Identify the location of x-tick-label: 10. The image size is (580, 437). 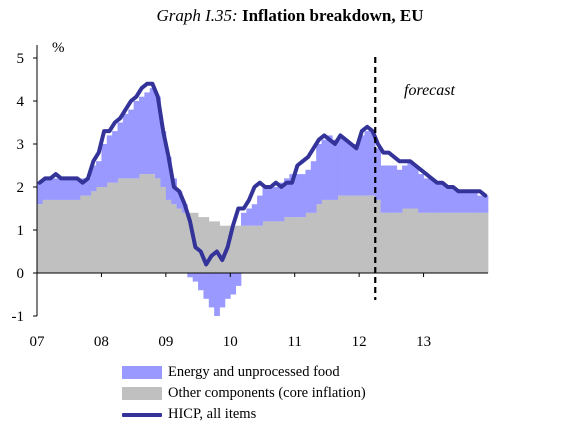
(230, 342).